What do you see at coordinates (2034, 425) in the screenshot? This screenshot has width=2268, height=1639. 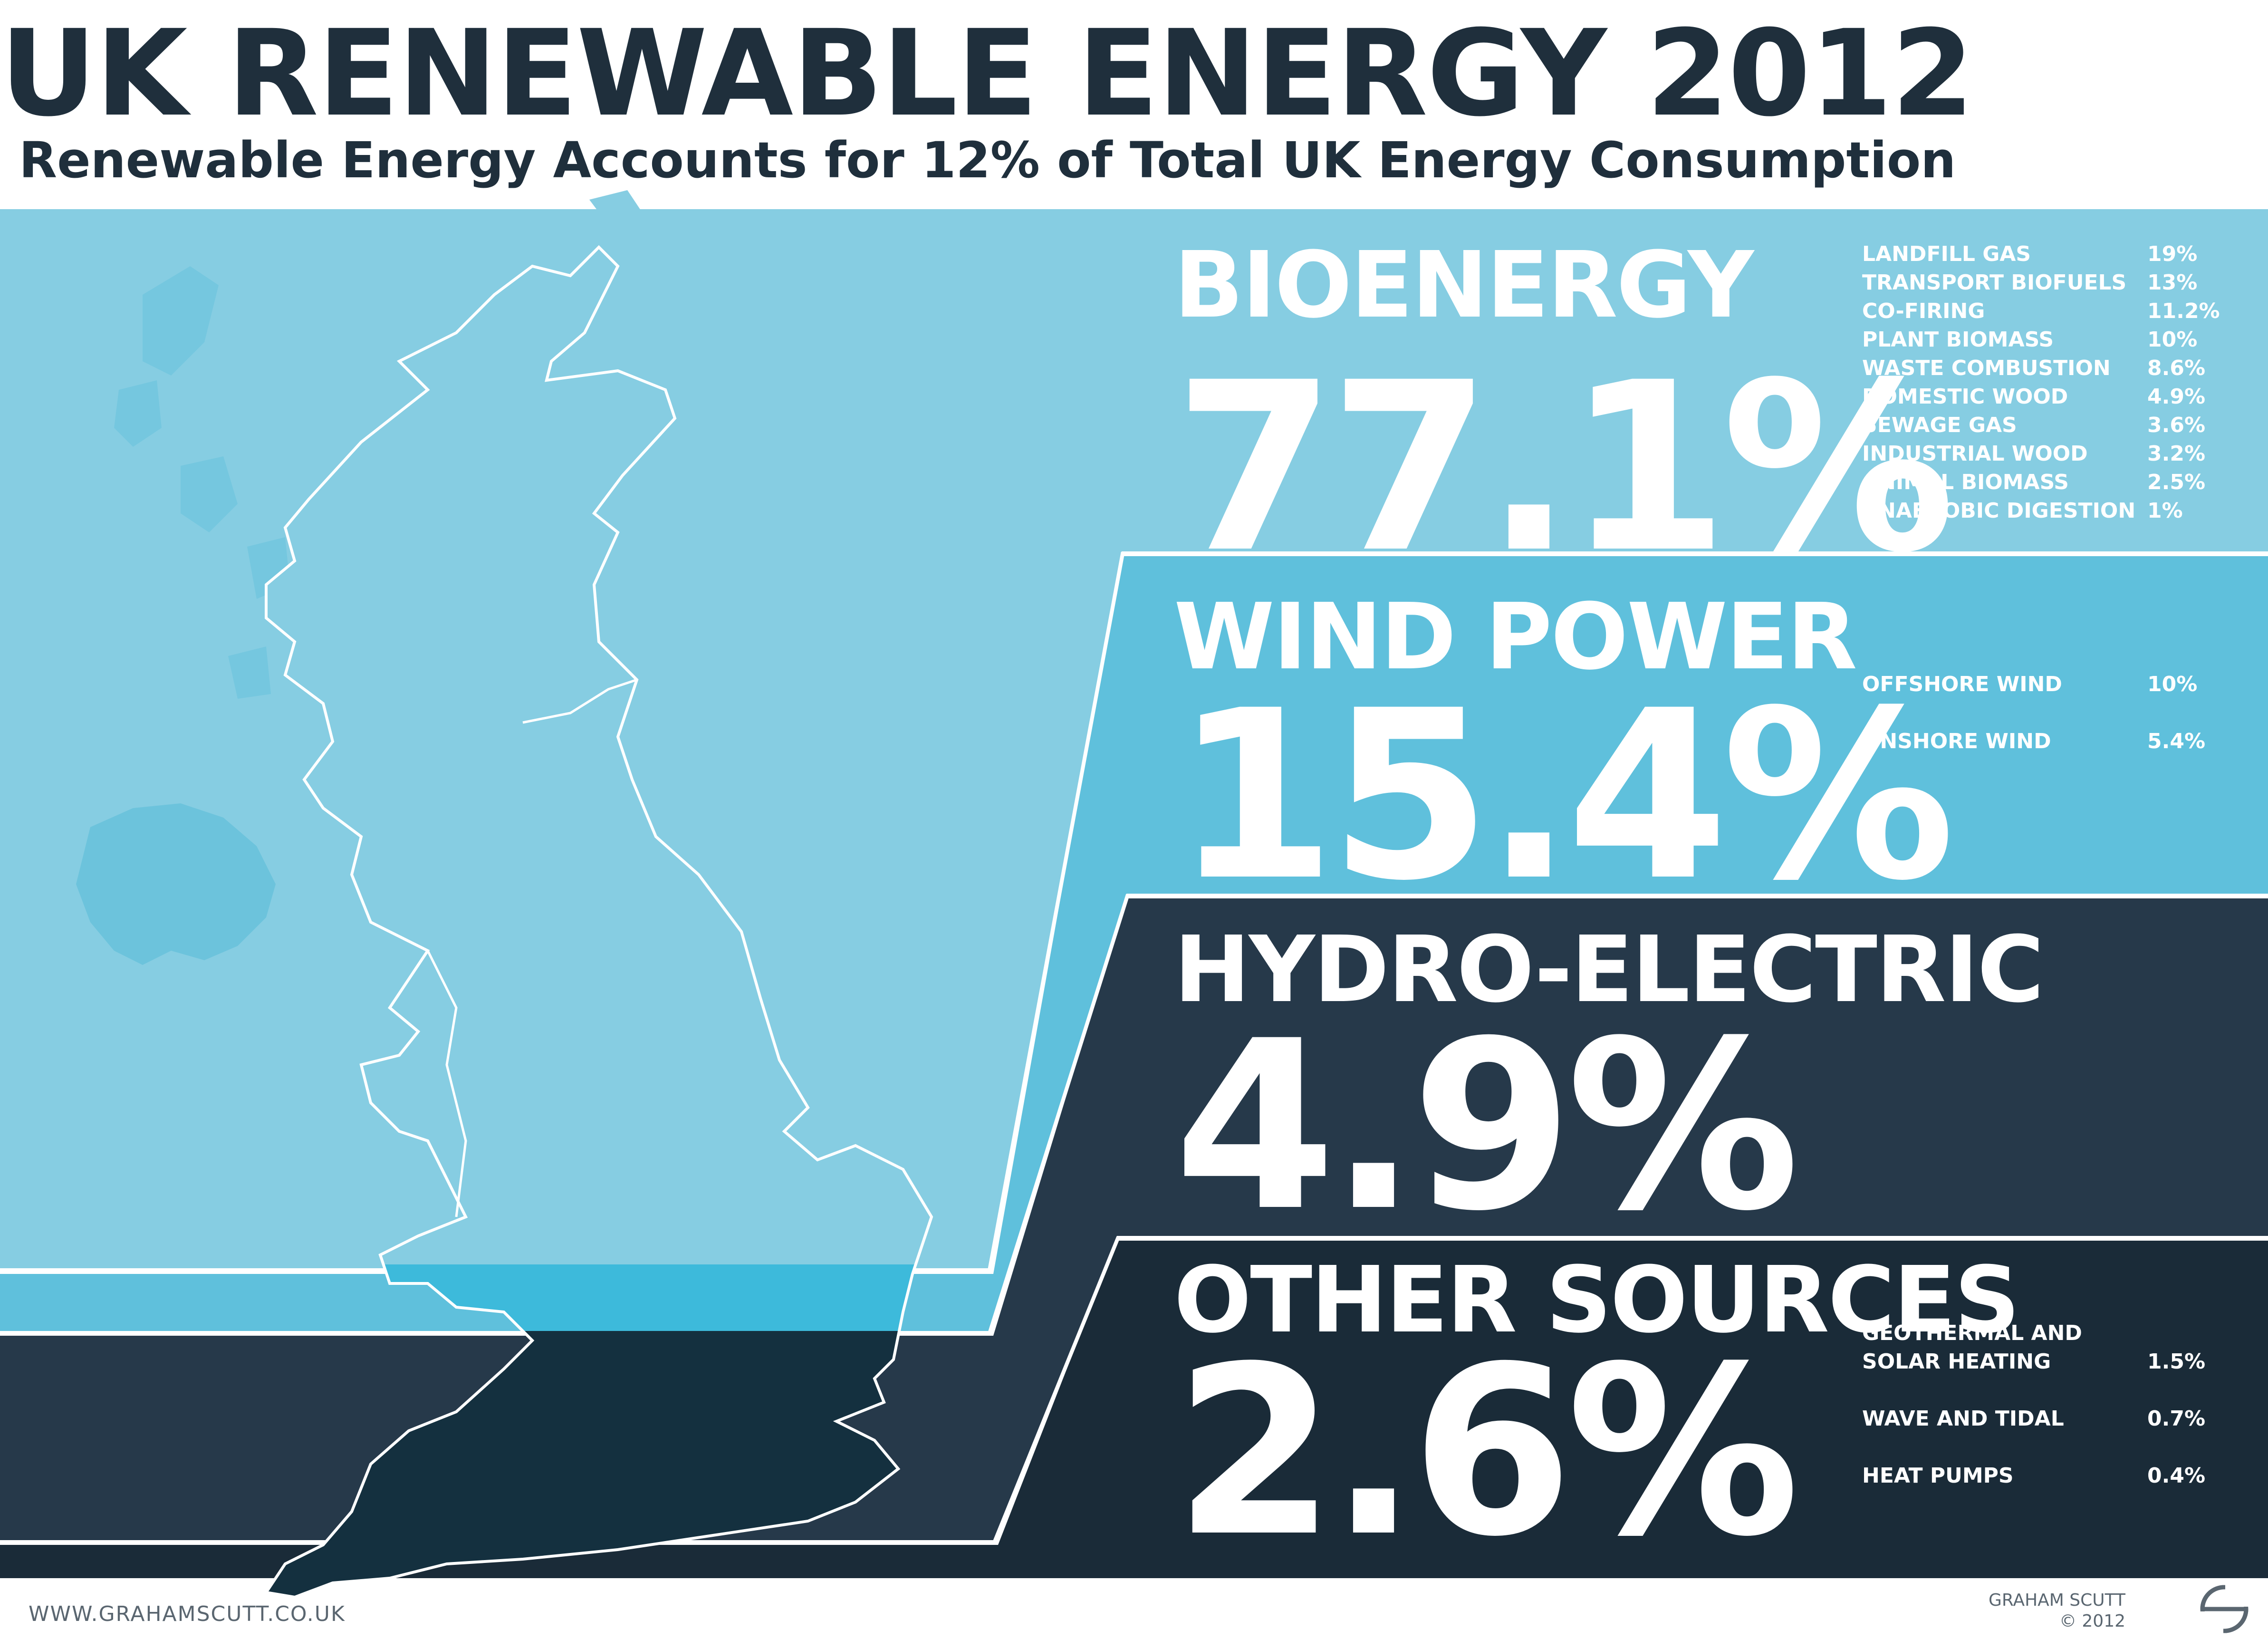 I see `list-item: SEWAGE GAS 3.6%` at bounding box center [2034, 425].